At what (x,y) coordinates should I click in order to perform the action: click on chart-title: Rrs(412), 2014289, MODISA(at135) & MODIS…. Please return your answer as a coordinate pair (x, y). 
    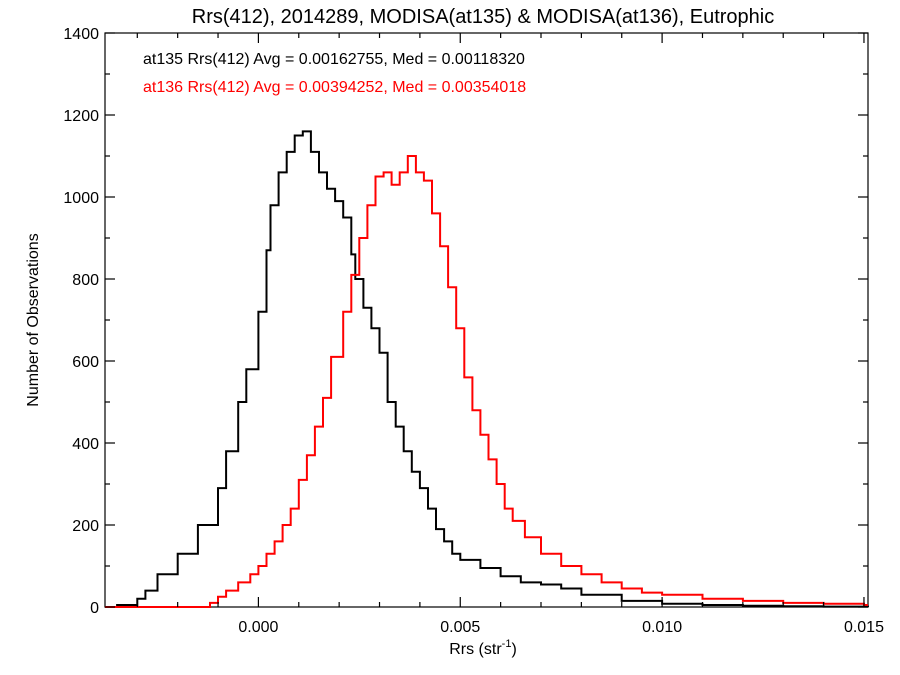
    Looking at the image, I should click on (483, 17).